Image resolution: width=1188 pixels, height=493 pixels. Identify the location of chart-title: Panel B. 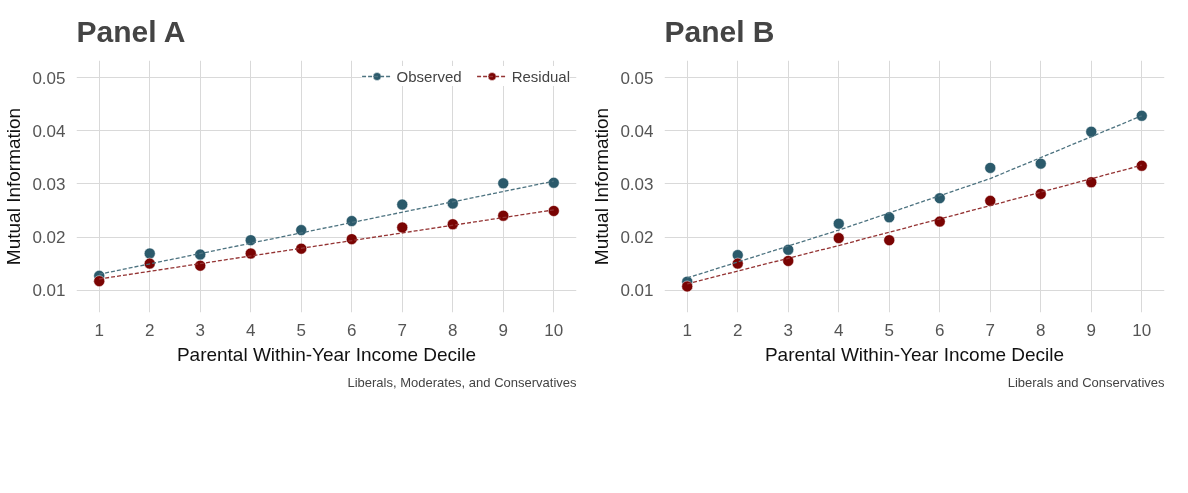
(719, 31).